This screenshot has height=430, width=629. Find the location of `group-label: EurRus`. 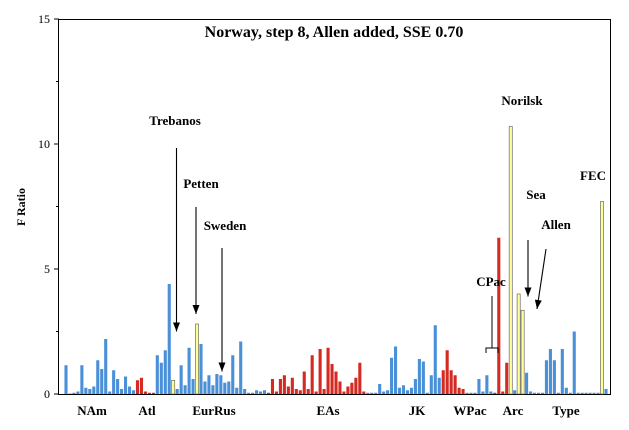

group-label: EurRus is located at coordinates (213, 410).